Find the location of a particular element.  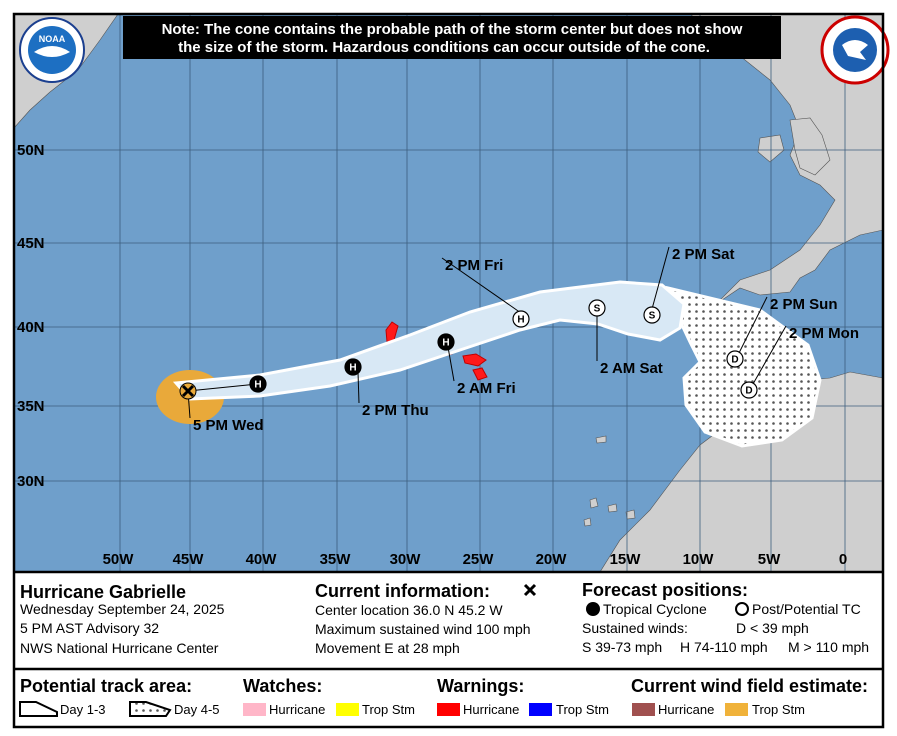

latitude-label: 40N is located at coordinates (31, 327).